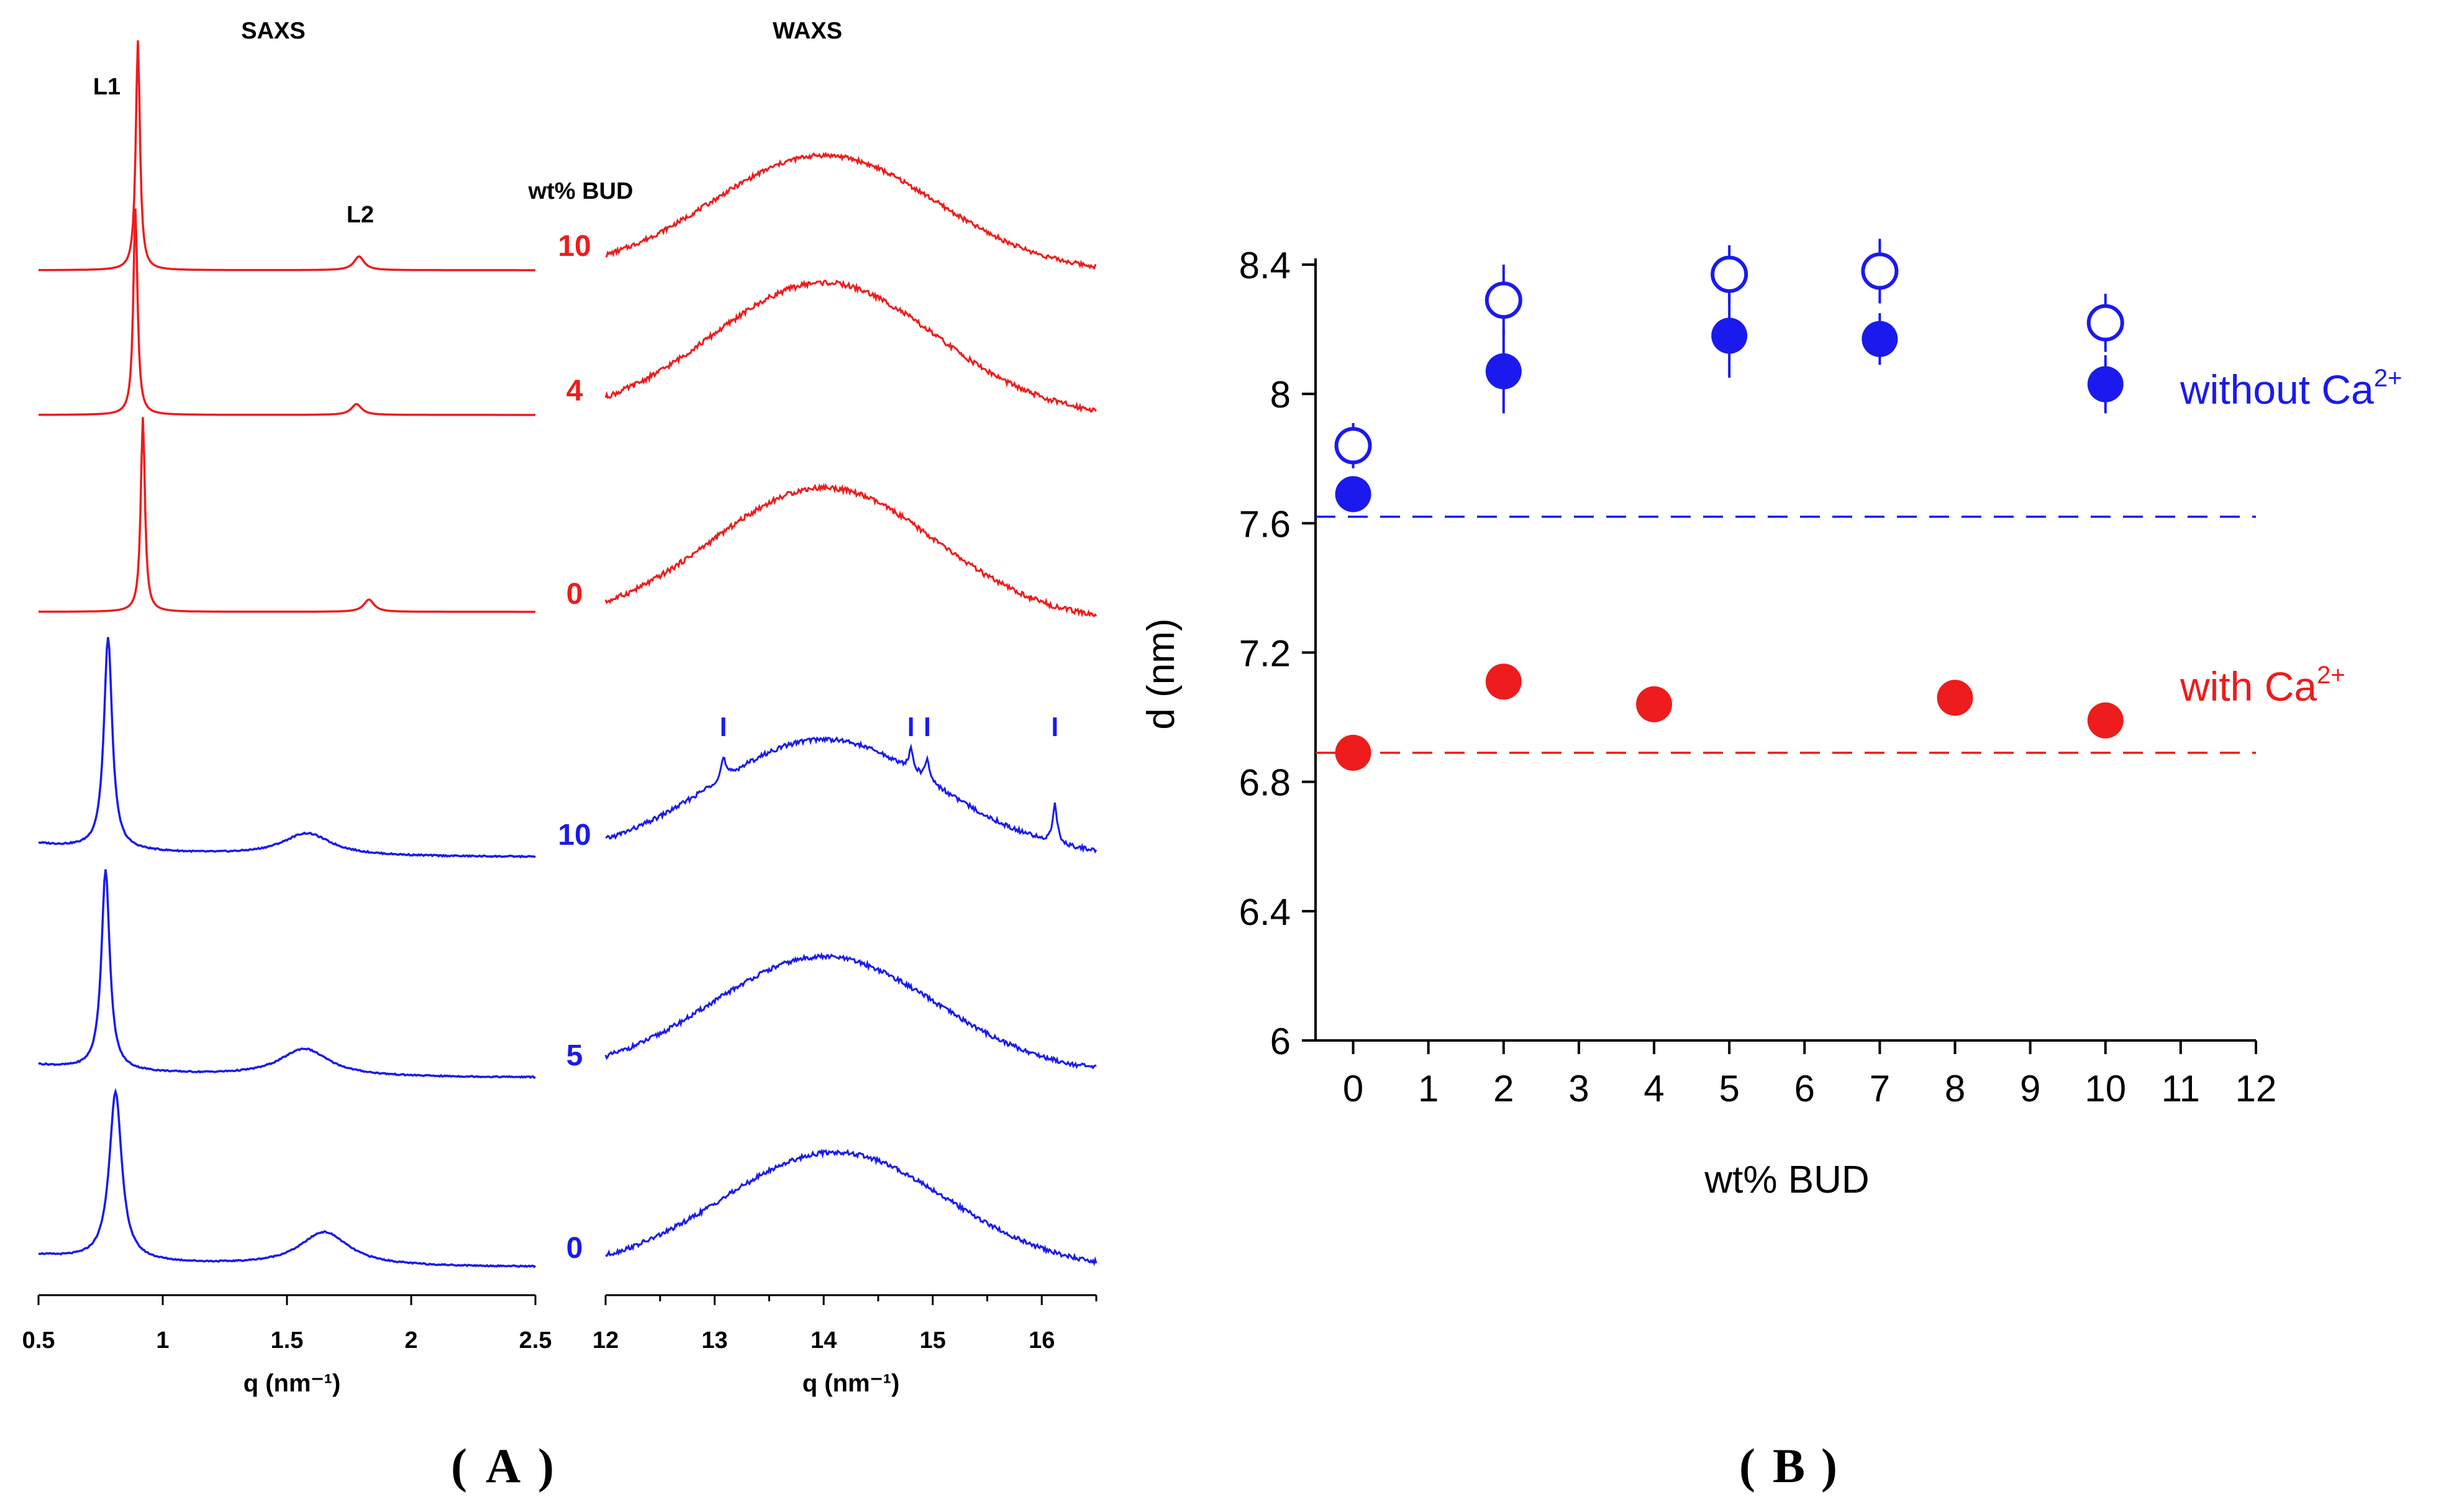 This screenshot has height=1502, width=2464. I want to click on scatter-x-tick-label: 7, so click(1880, 1088).